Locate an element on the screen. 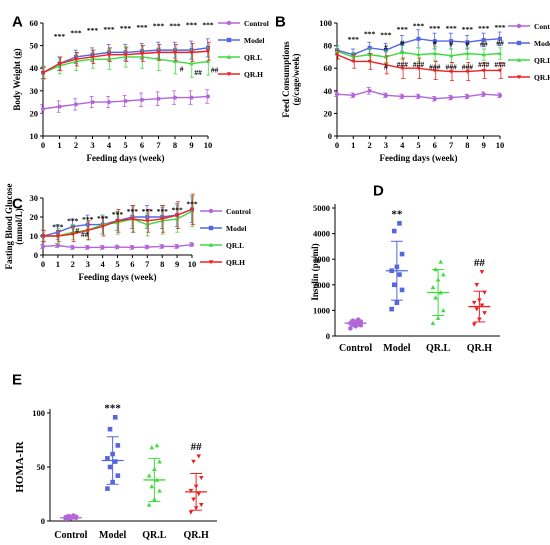 This screenshot has height=545, width=550. significance-mark: ** is located at coordinates (397, 214).